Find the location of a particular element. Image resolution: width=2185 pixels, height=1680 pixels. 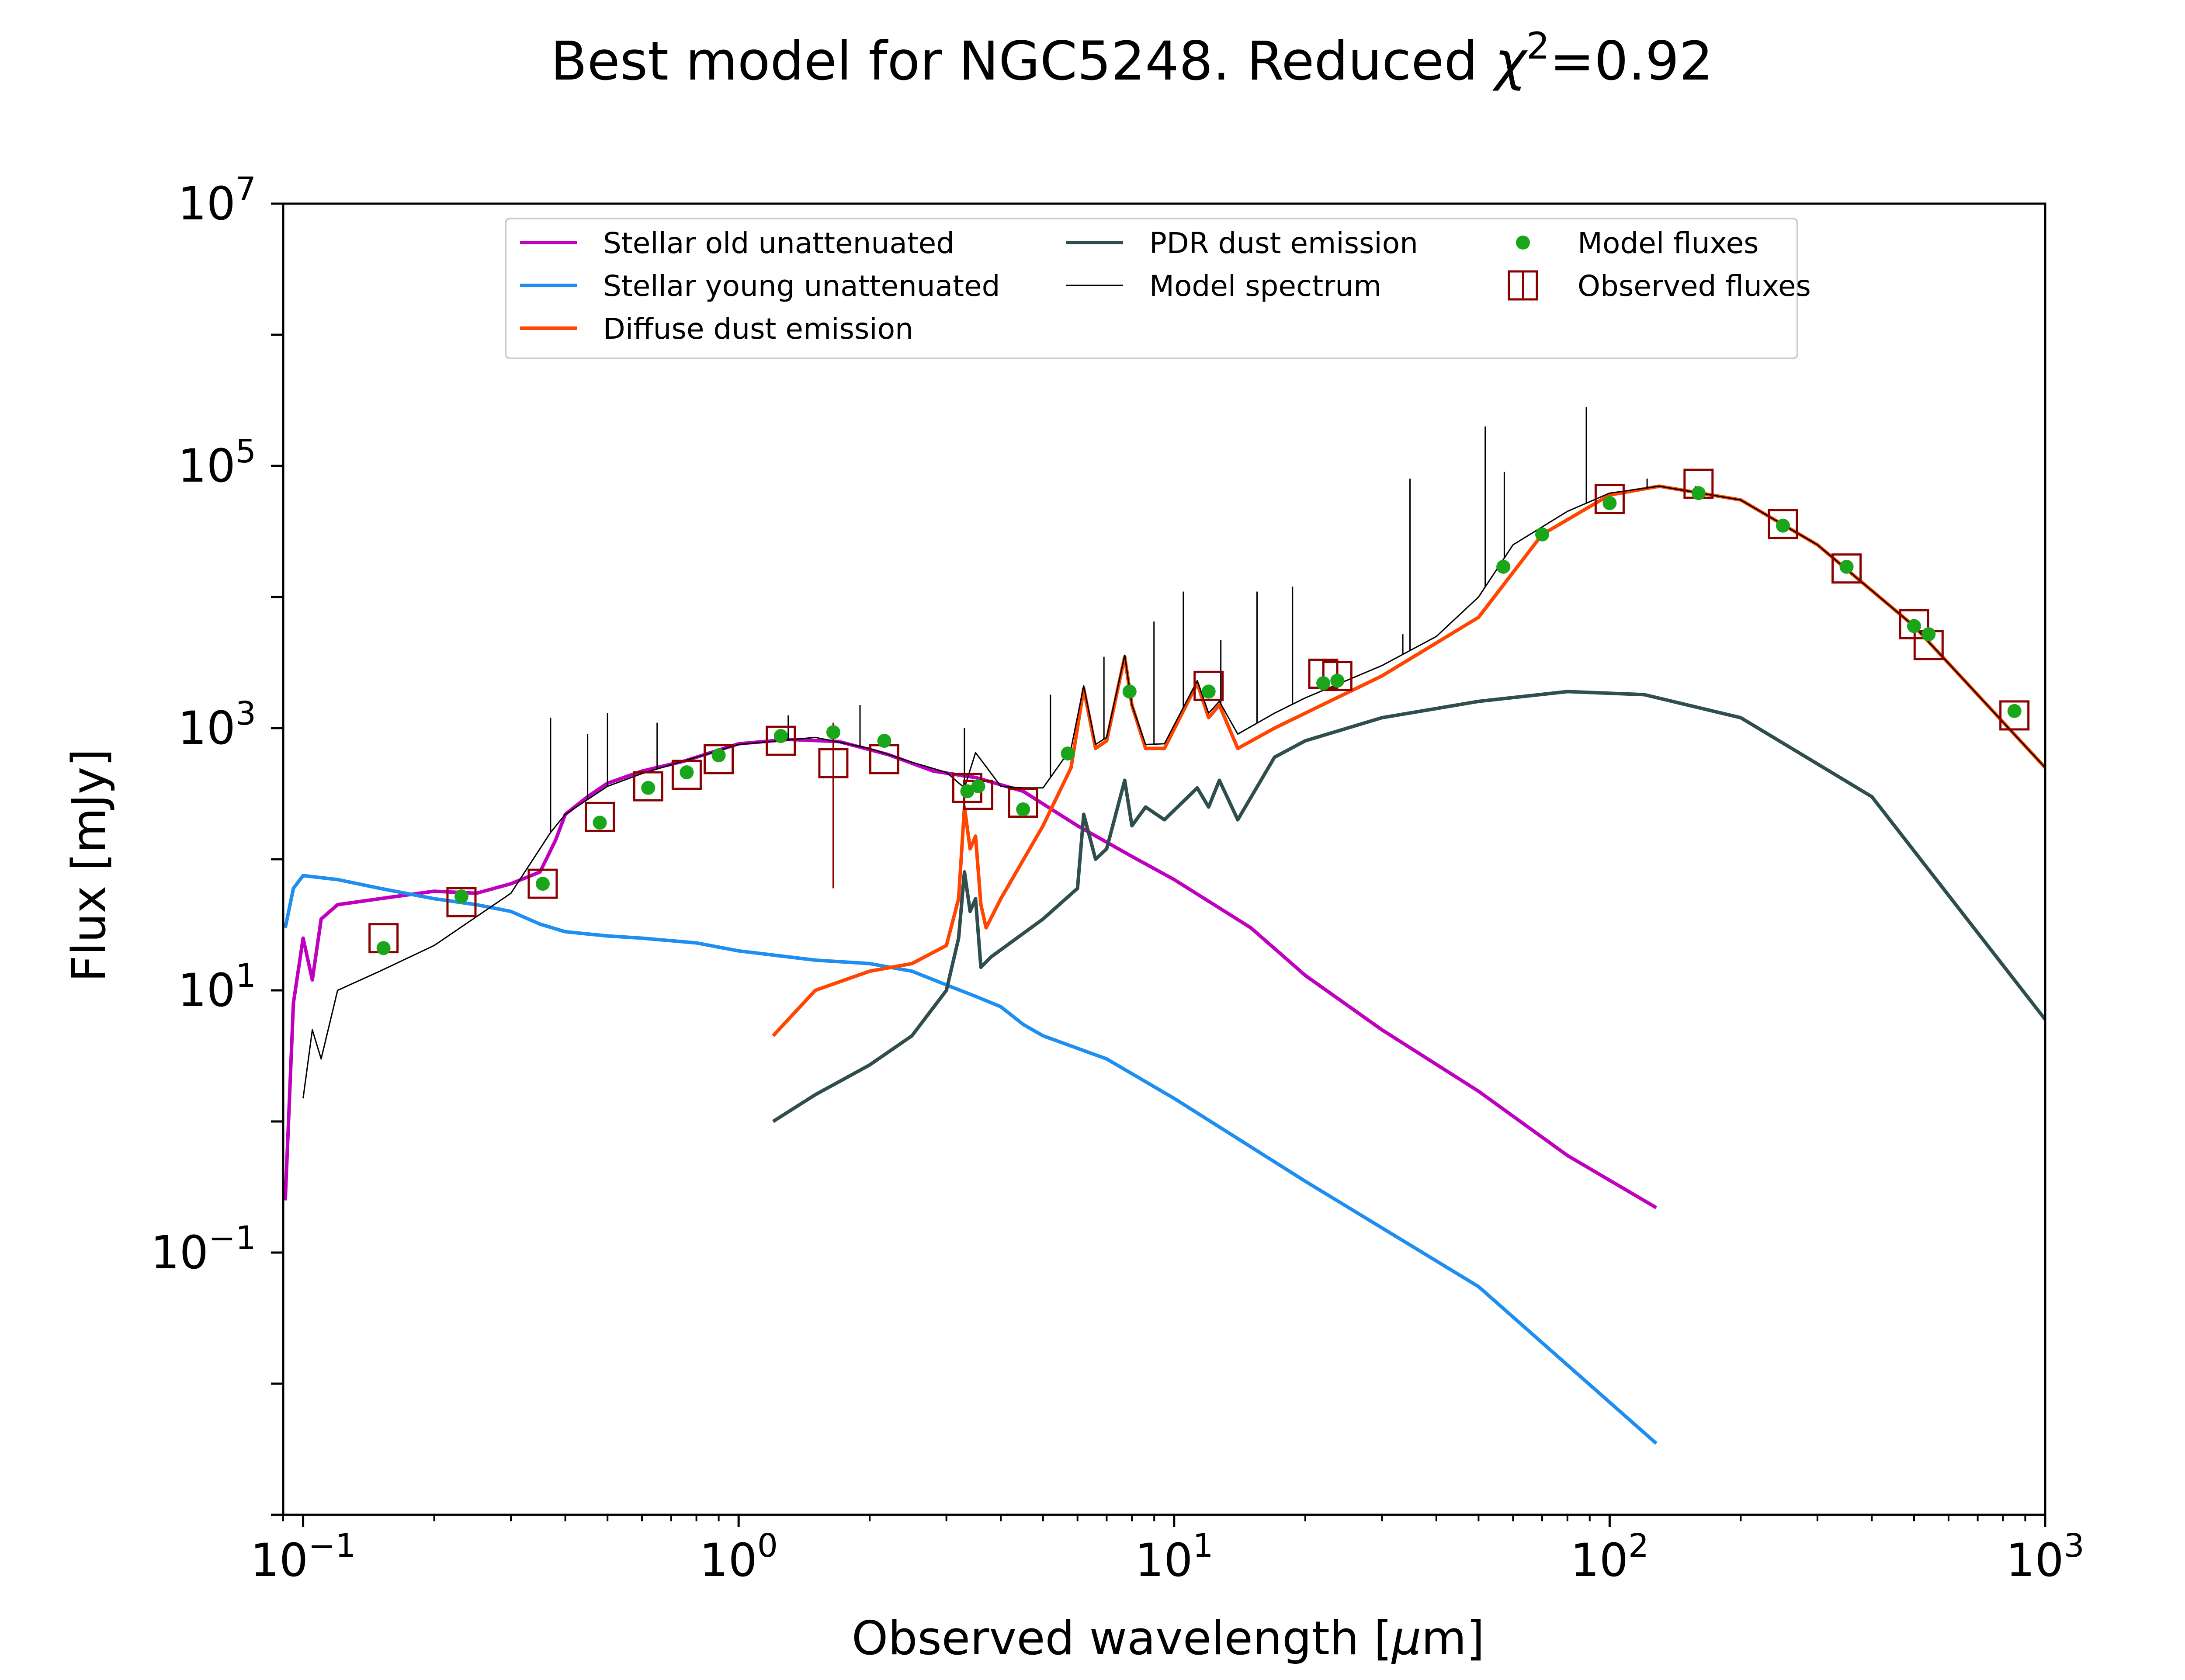

x-tick-label: 10⁻¹ is located at coordinates (303, 1557).